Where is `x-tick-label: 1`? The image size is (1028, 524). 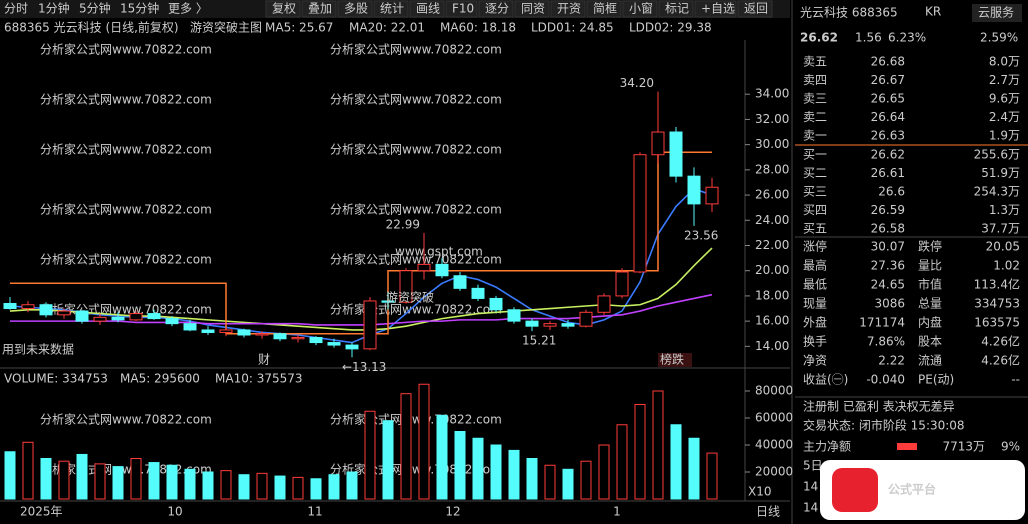 x-tick-label: 1 is located at coordinates (617, 512).